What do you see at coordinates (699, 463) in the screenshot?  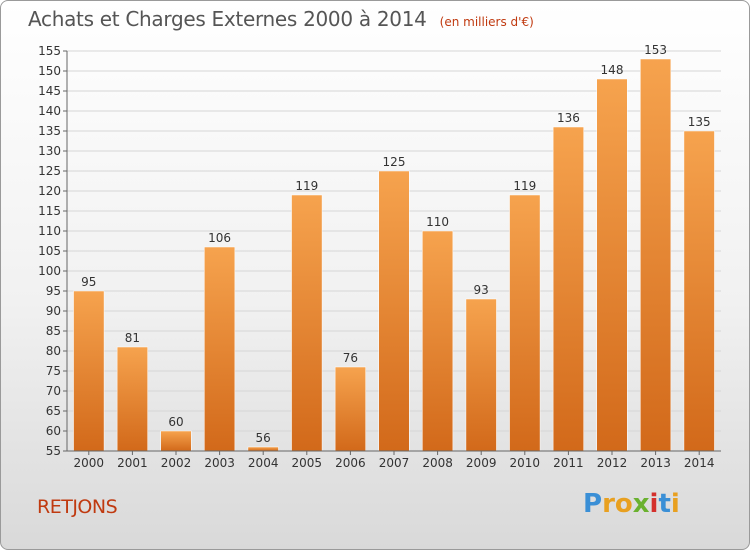 I see `x-tick-label: 2014` at bounding box center [699, 463].